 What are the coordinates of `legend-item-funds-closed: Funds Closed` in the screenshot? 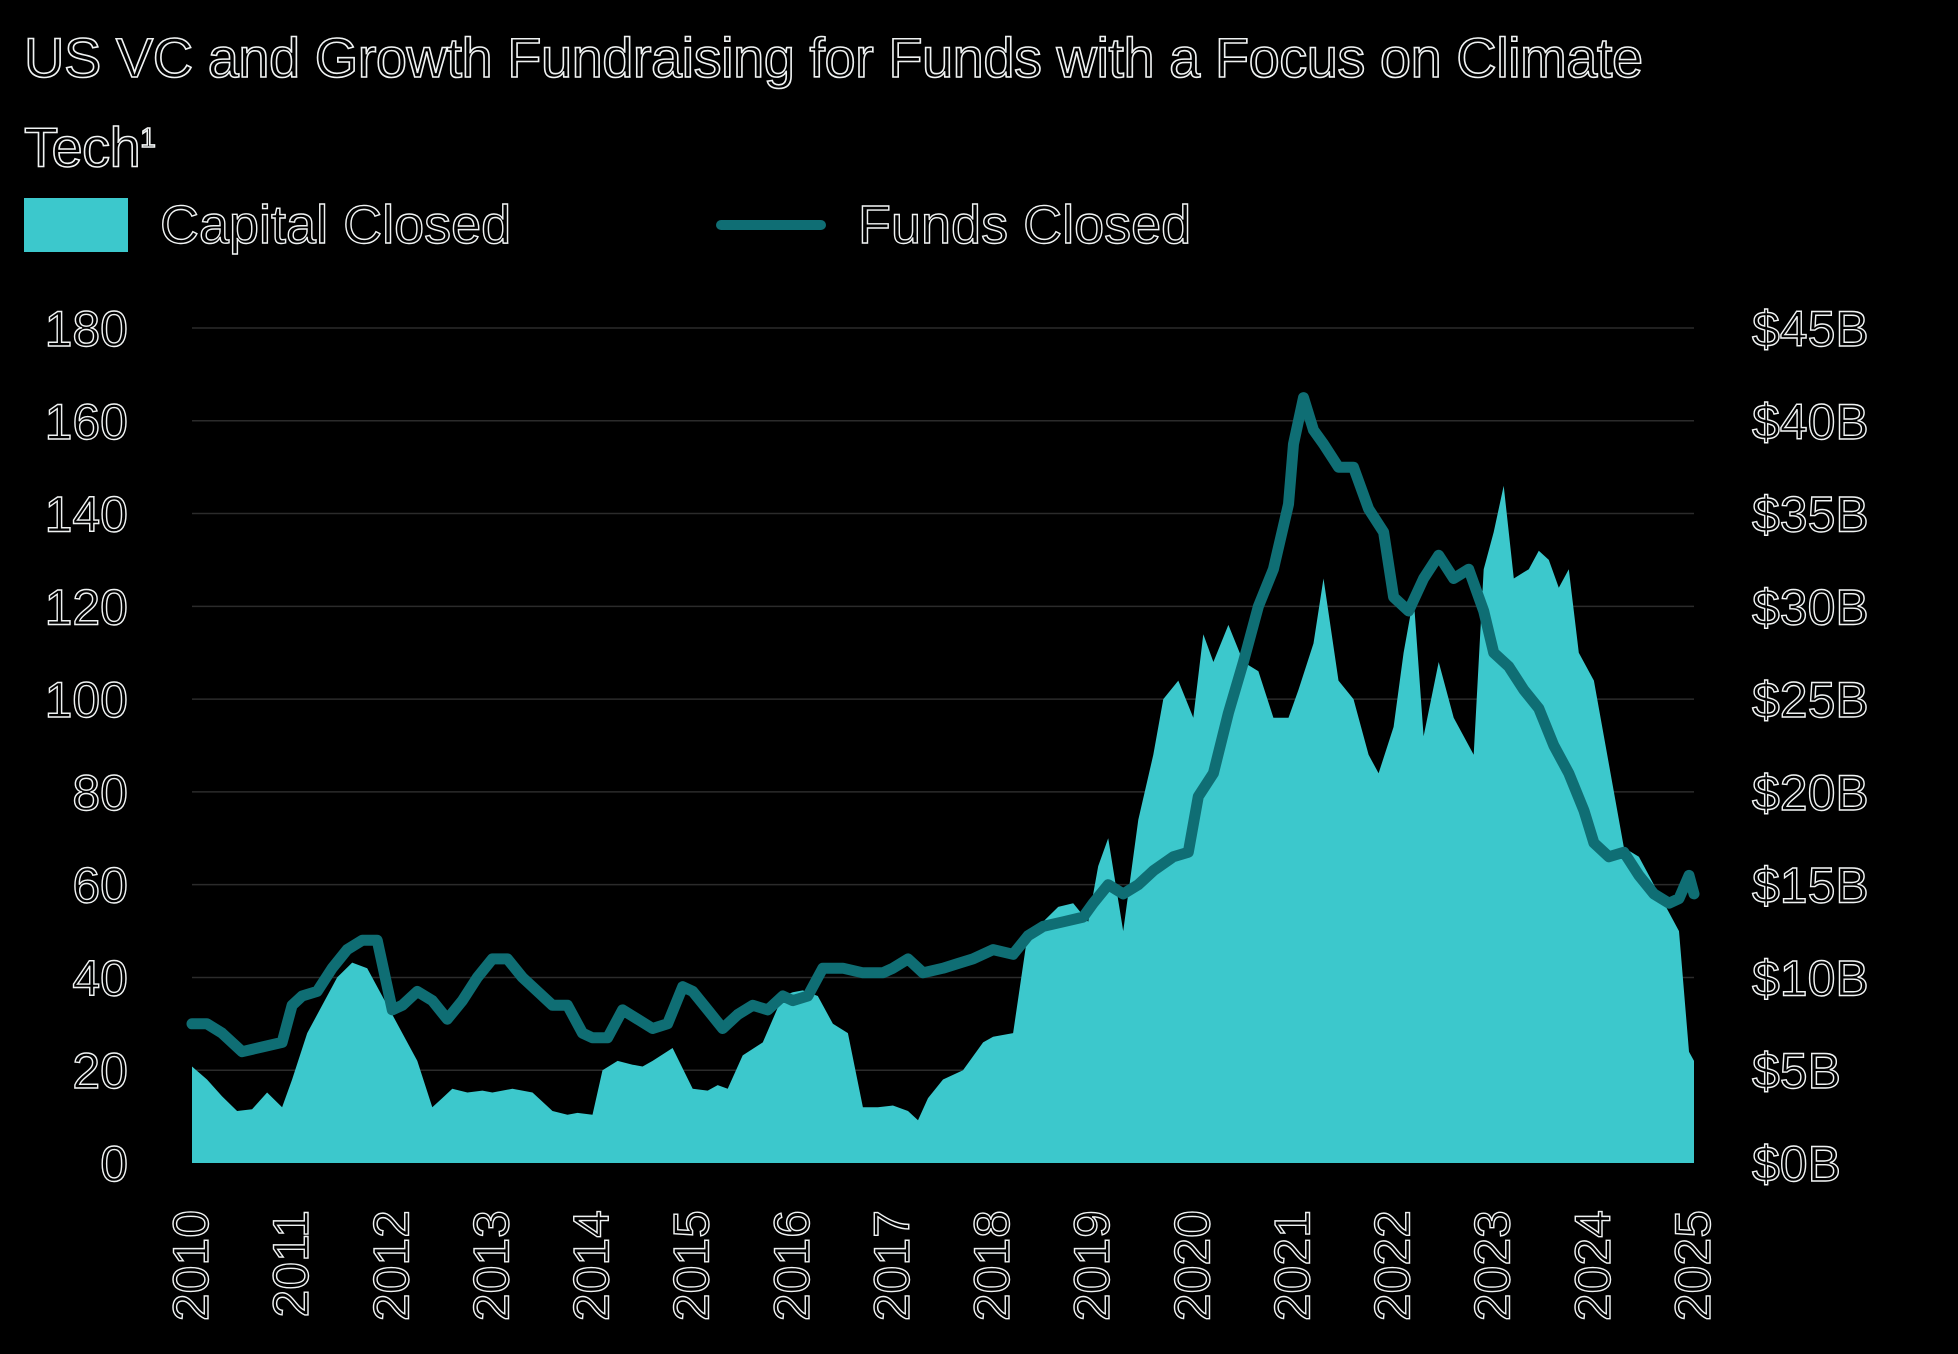 It's located at (954, 225).